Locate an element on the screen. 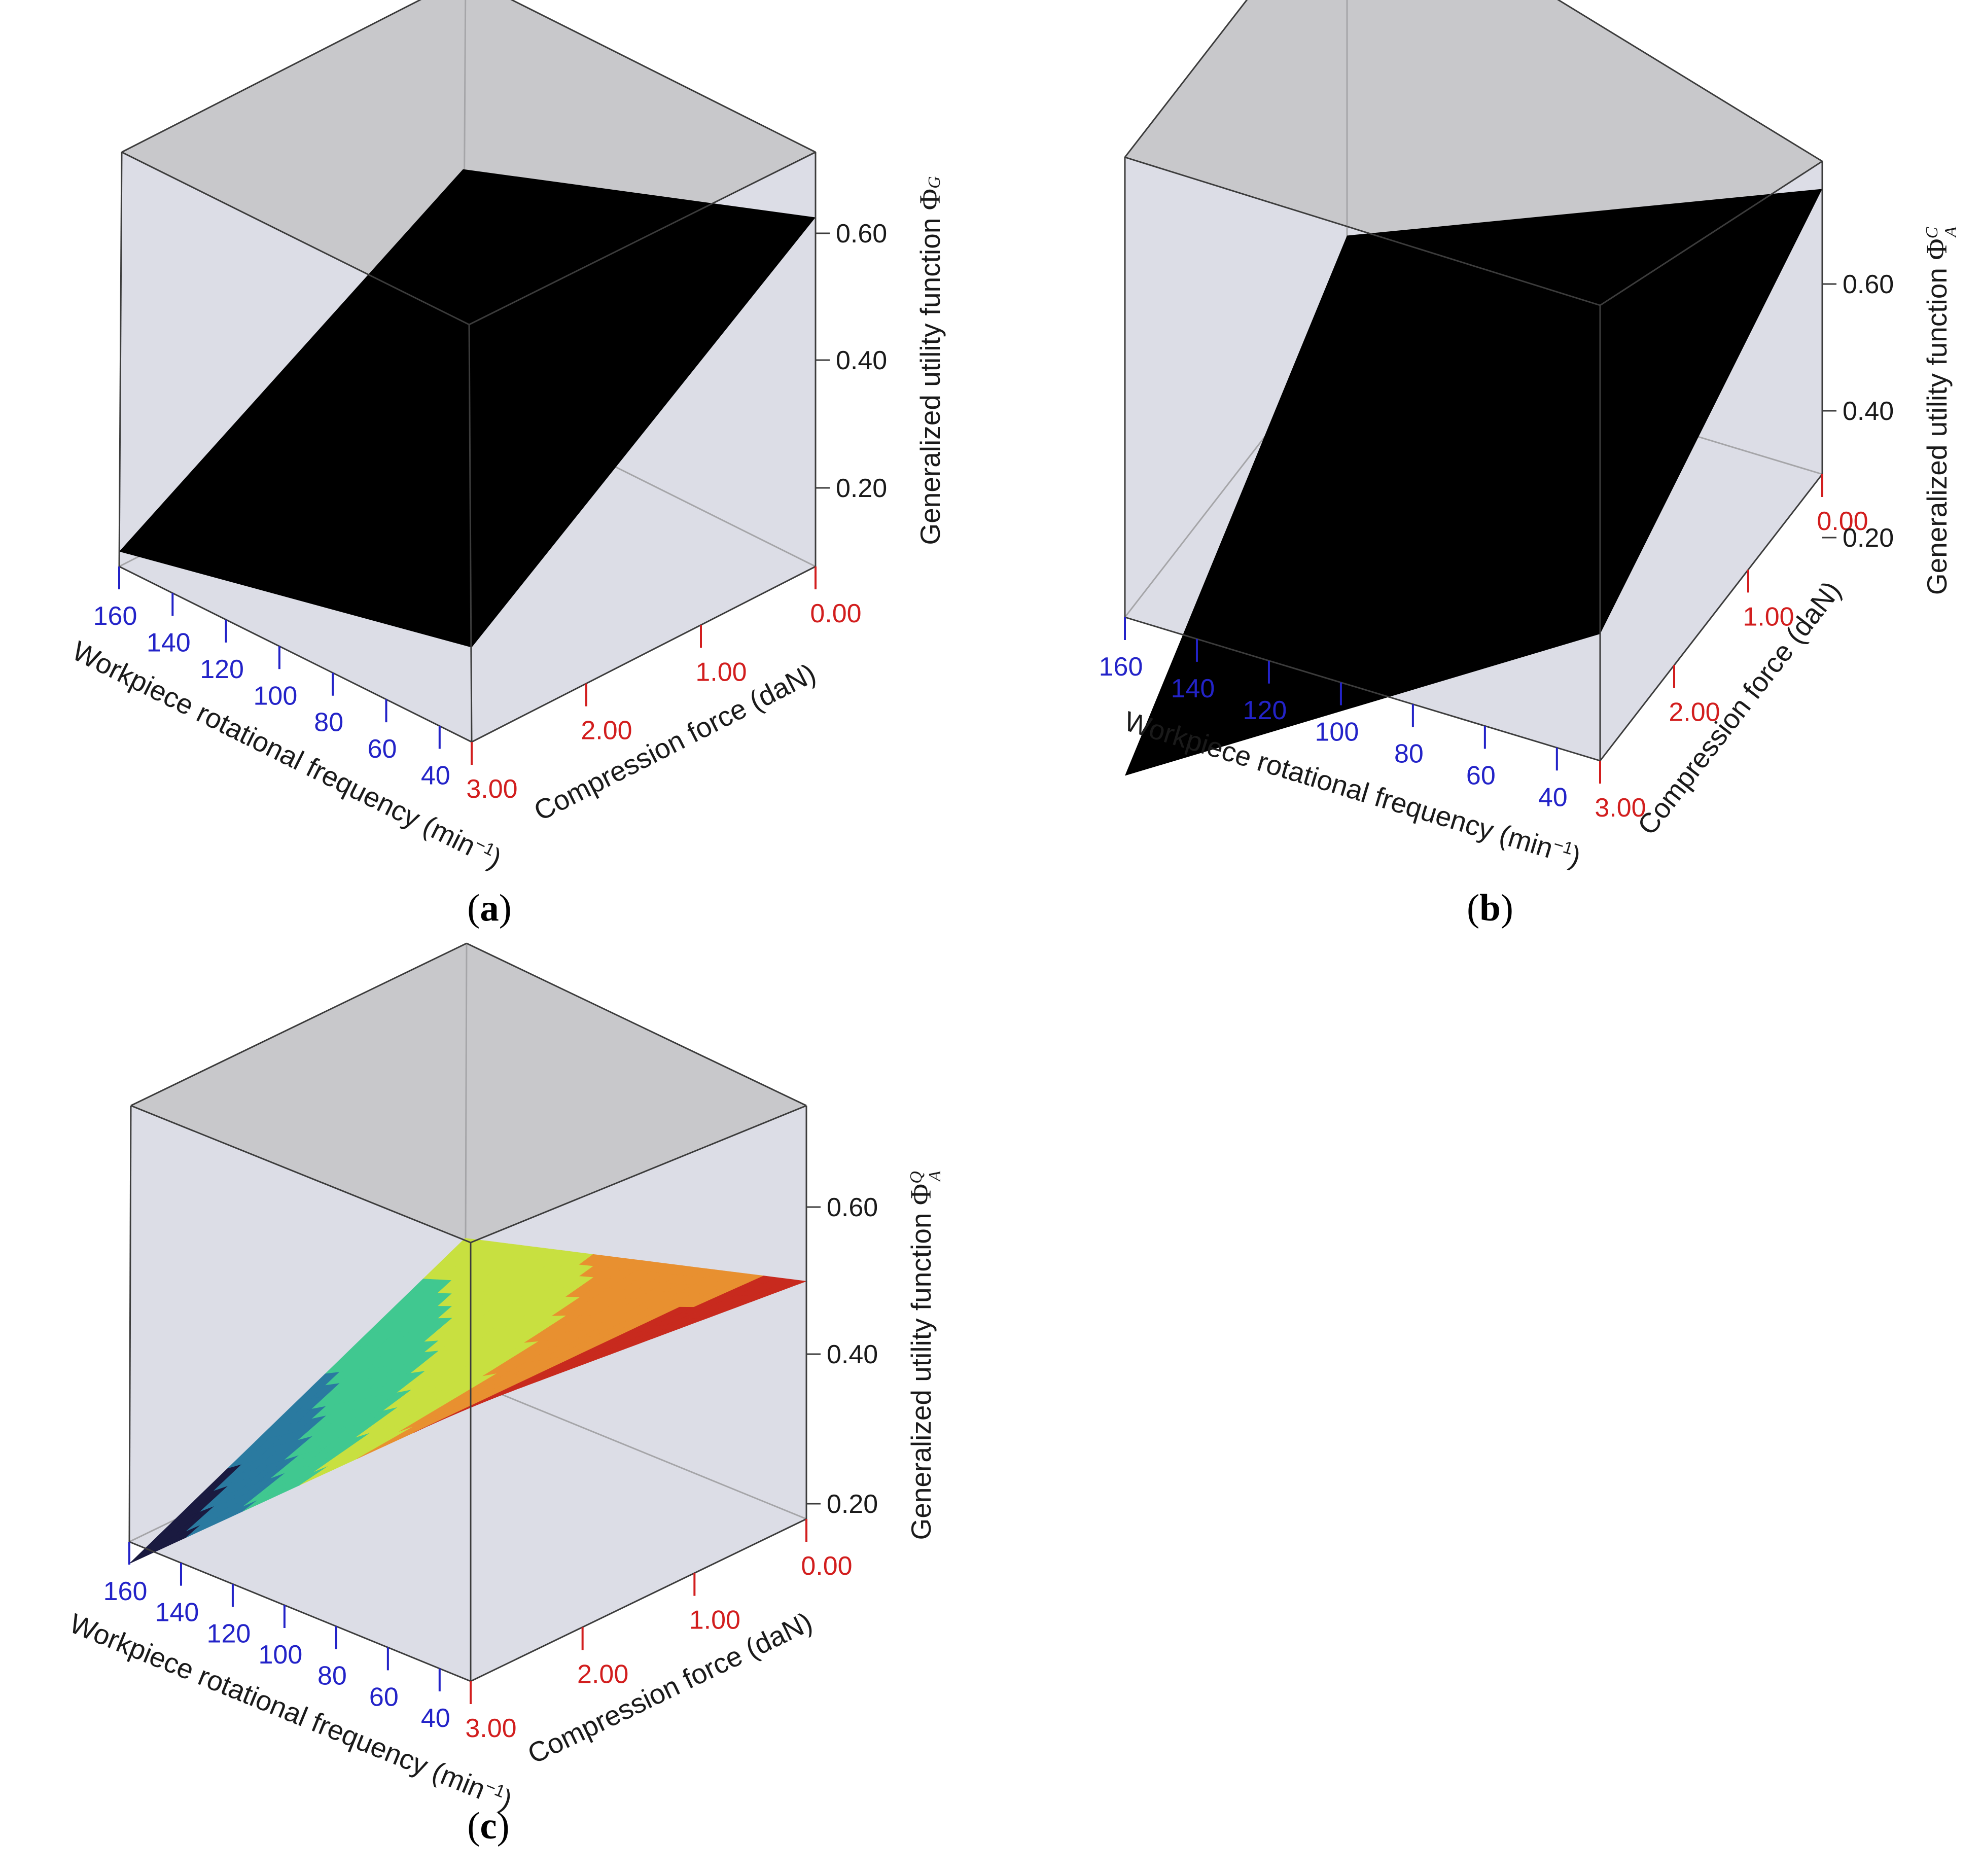 This screenshot has width=1981, height=1876. panel-caption: (a) is located at coordinates (489, 908).